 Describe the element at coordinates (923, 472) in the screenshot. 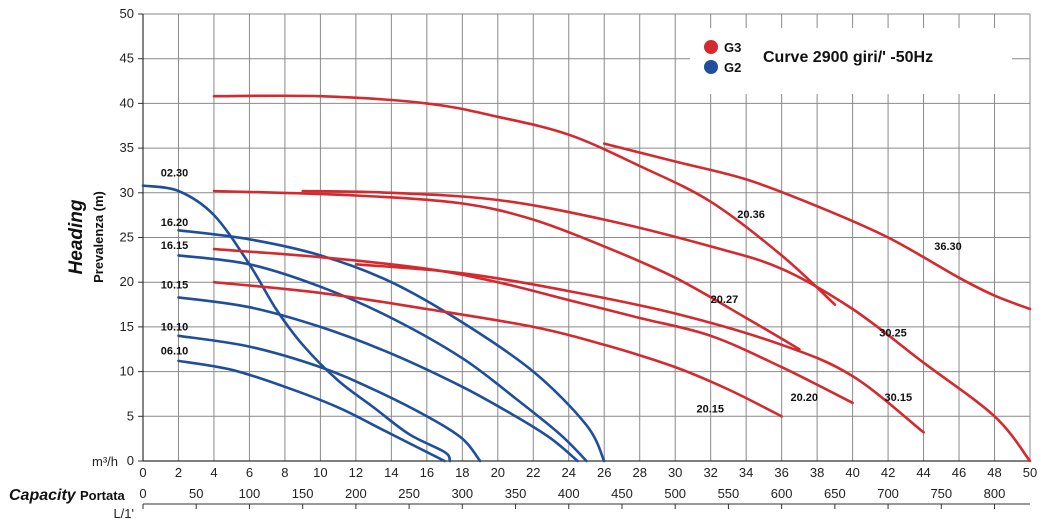

I see `x-tick-label: 44` at that location.